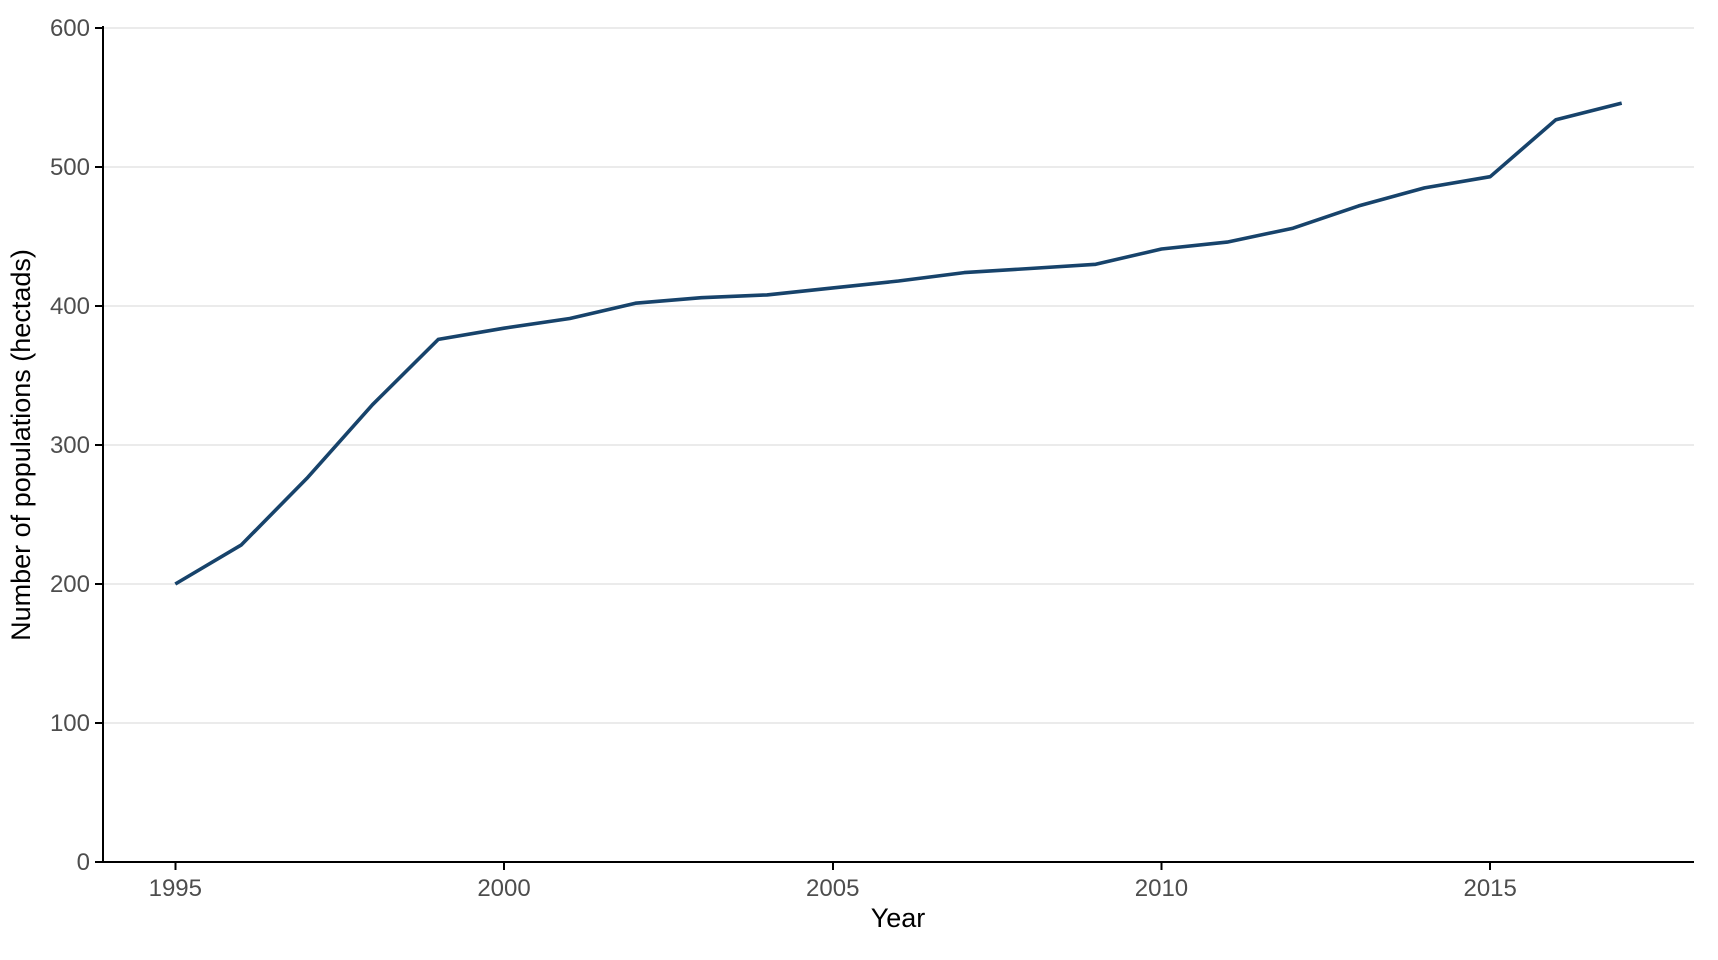 The image size is (1718, 960). What do you see at coordinates (83, 862) in the screenshot?
I see `y-tick-label: 0` at bounding box center [83, 862].